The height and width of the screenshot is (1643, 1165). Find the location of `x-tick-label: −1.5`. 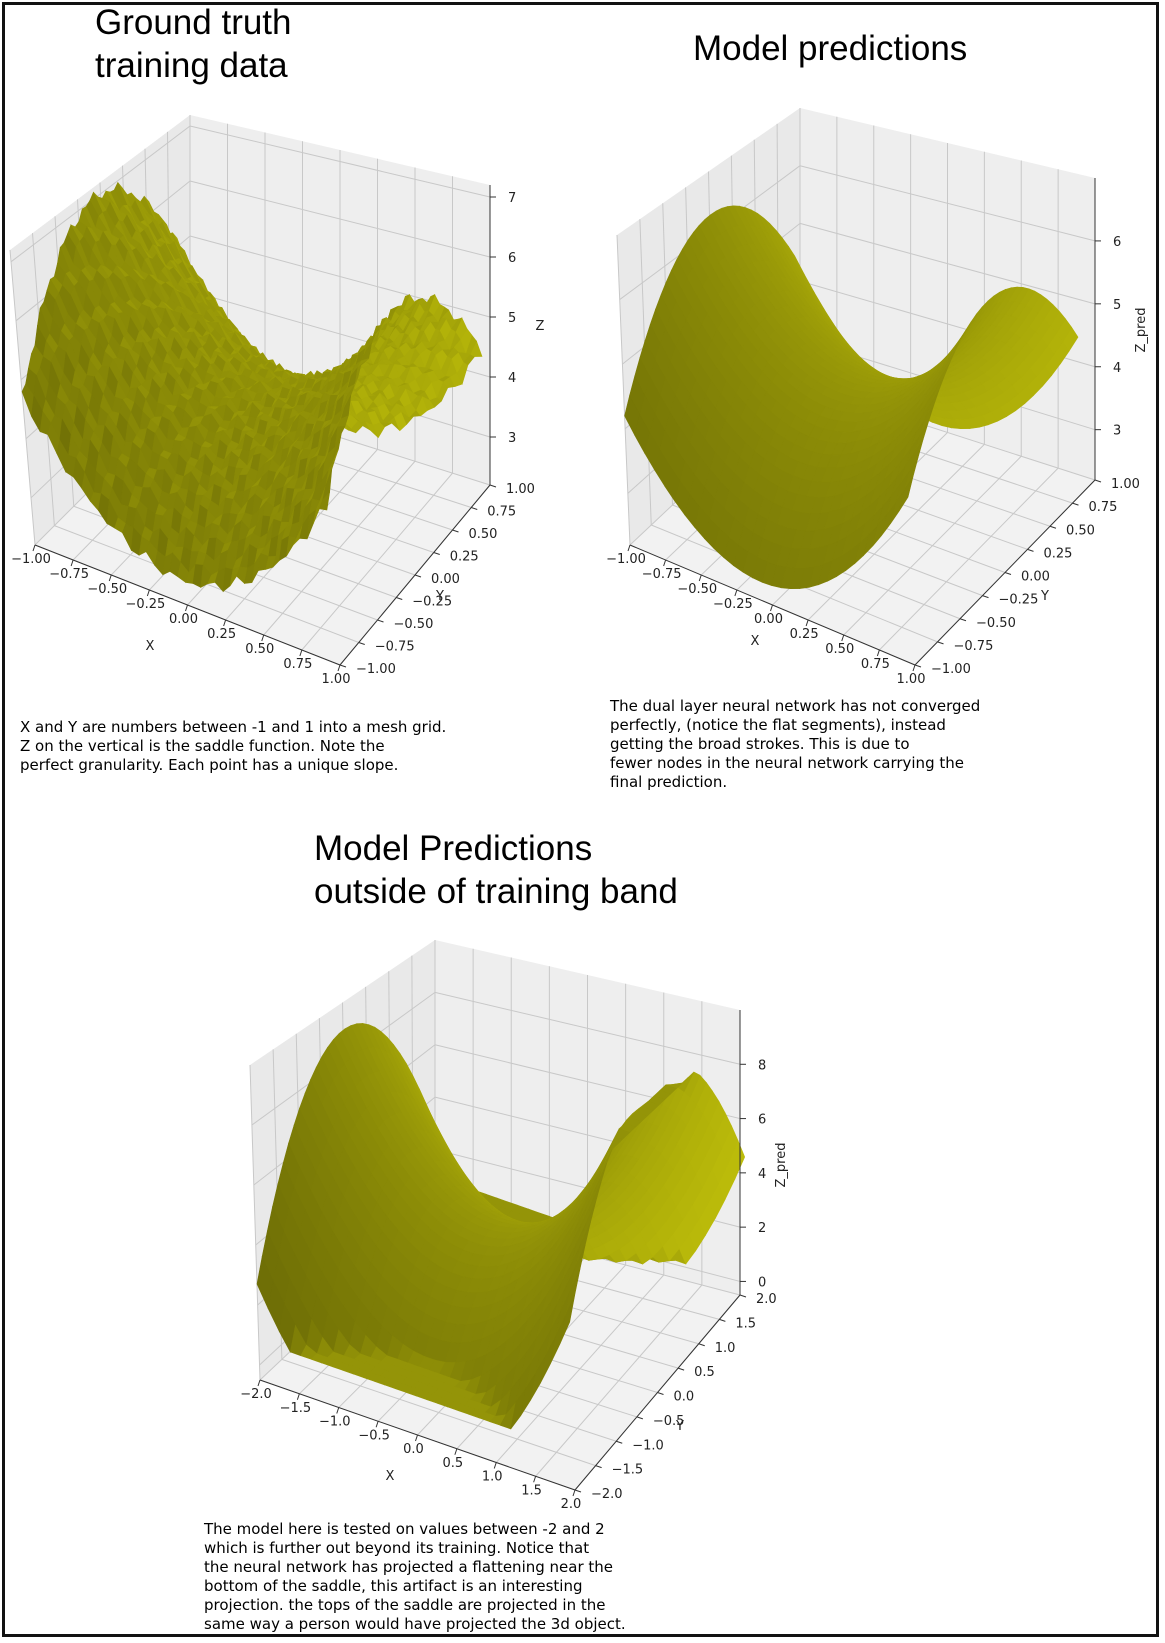

x-tick-label: −1.5 is located at coordinates (296, 1408).